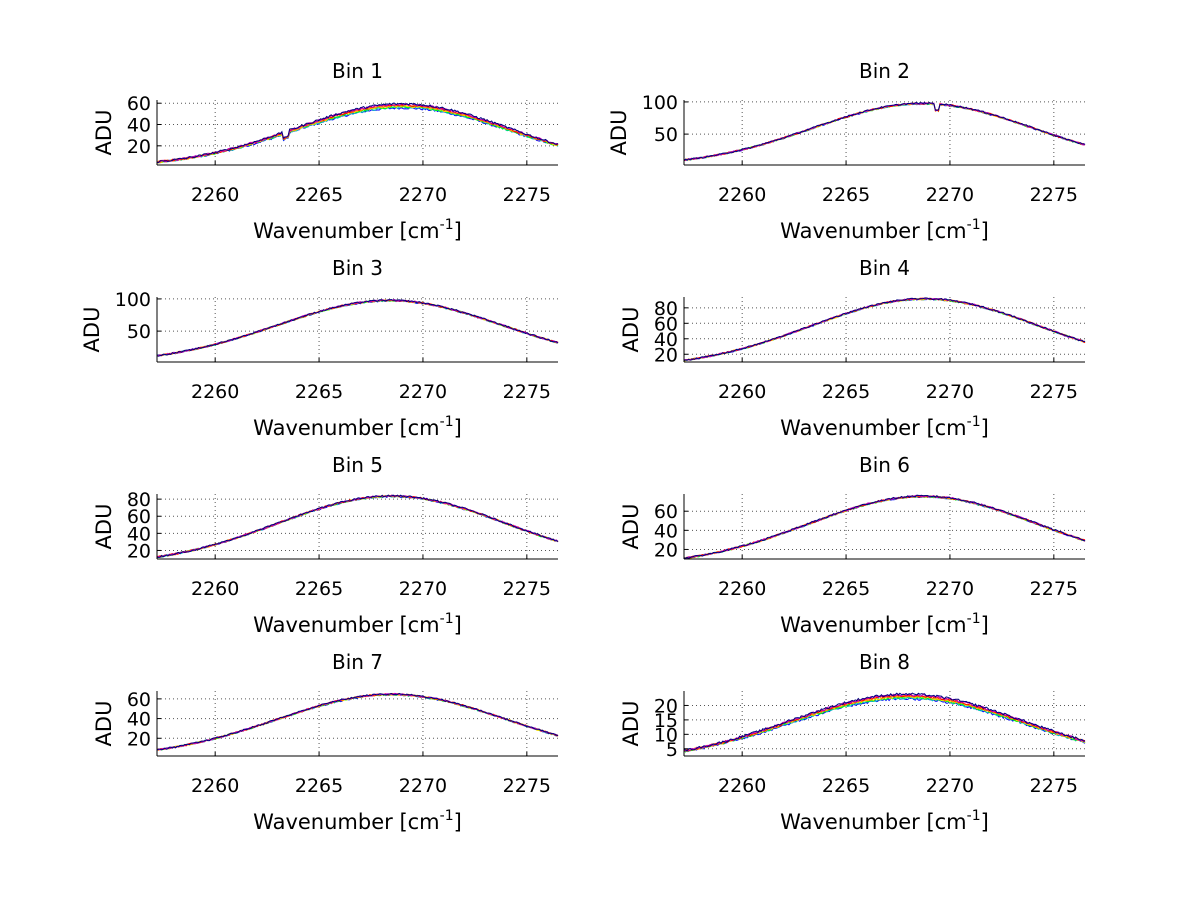  What do you see at coordinates (357, 465) in the screenshot?
I see `subplot-title: Bin 5` at bounding box center [357, 465].